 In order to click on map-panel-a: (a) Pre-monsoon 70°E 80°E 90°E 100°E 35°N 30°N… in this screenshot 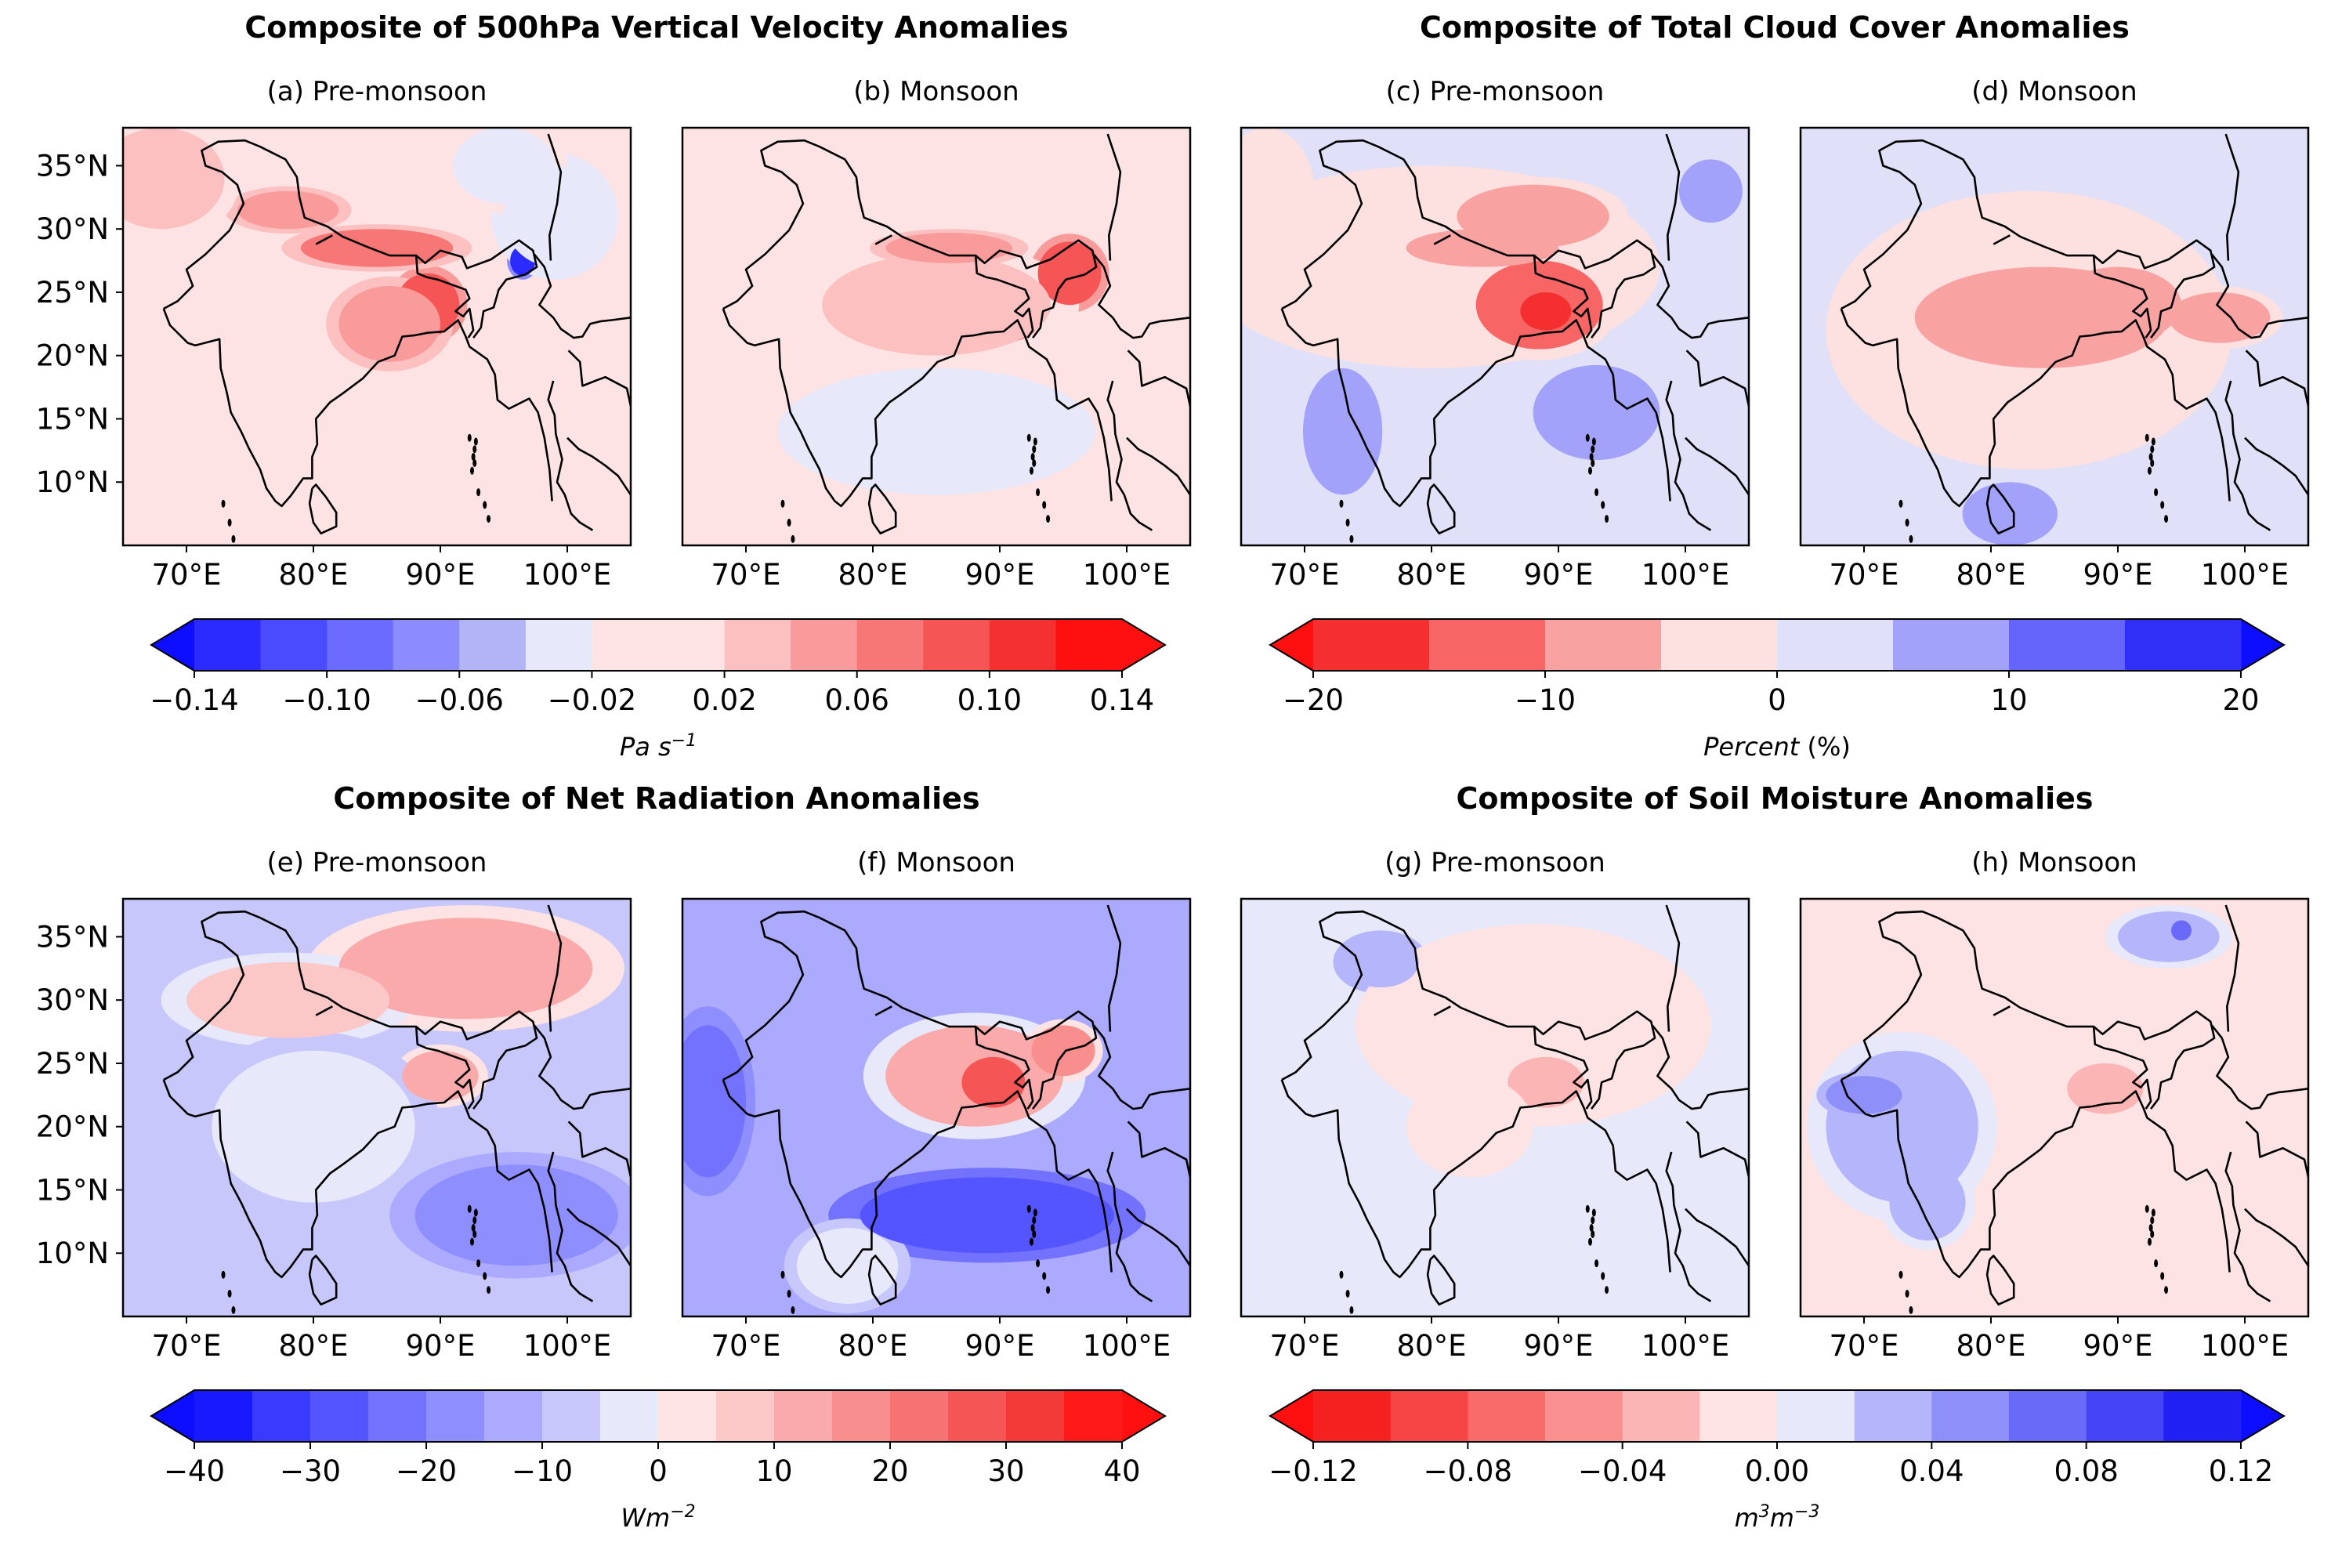, I will do `click(334, 334)`.